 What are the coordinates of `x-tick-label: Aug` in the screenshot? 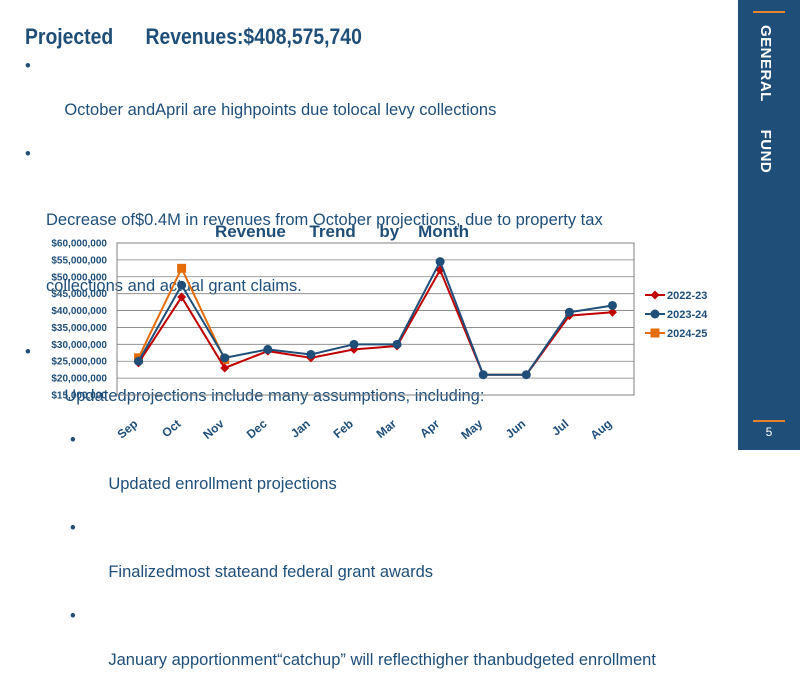 It's located at (601, 430).